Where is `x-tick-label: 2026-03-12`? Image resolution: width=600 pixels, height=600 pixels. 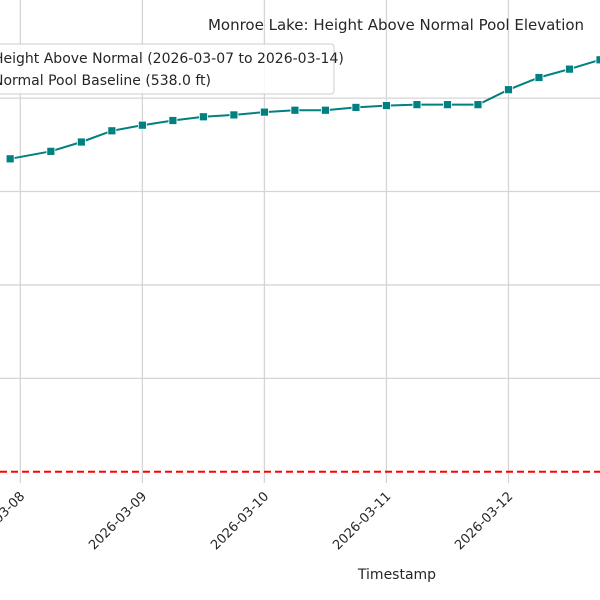 x-tick-label: 2026-03-12 is located at coordinates (484, 521).